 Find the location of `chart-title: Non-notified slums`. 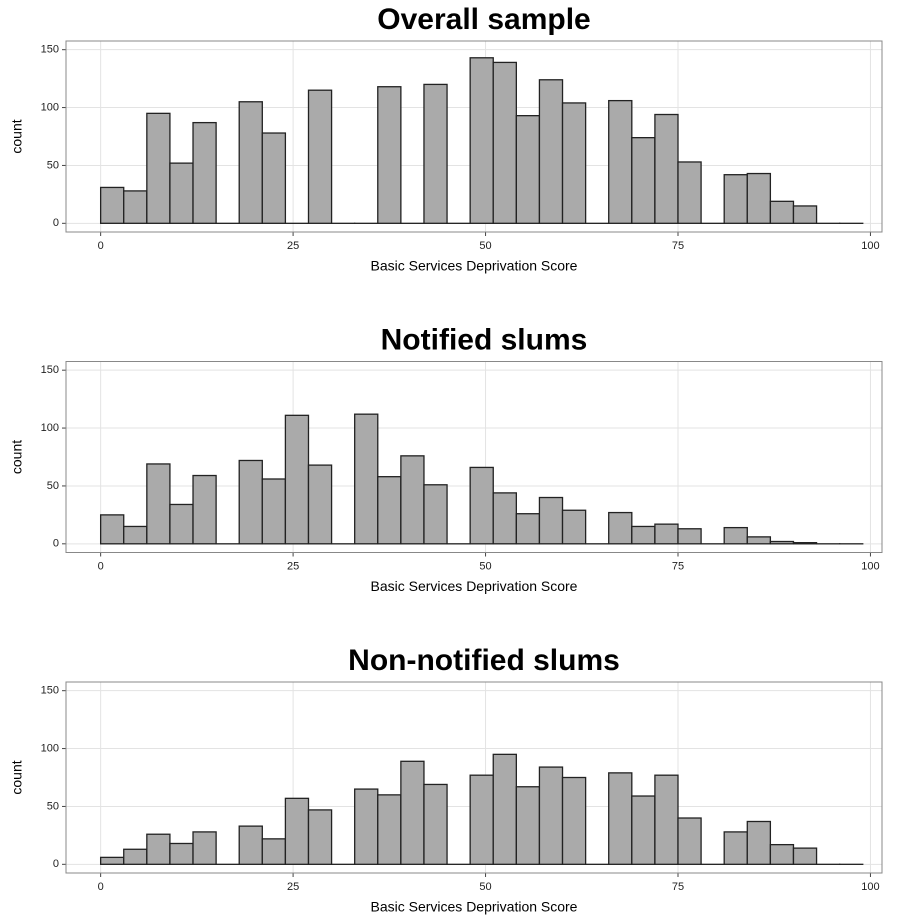

chart-title: Non-notified slums is located at coordinates (484, 660).